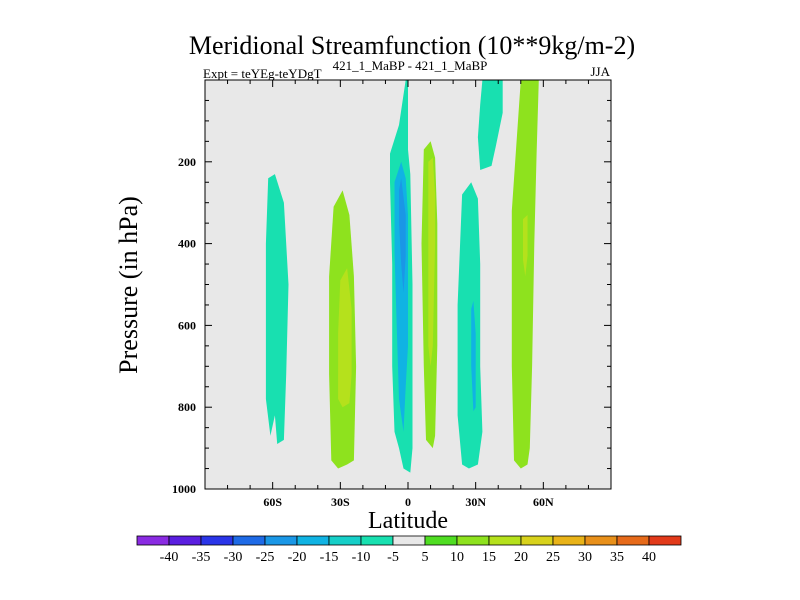 This screenshot has width=800, height=600. I want to click on x-tick-label: 60S, so click(272, 502).